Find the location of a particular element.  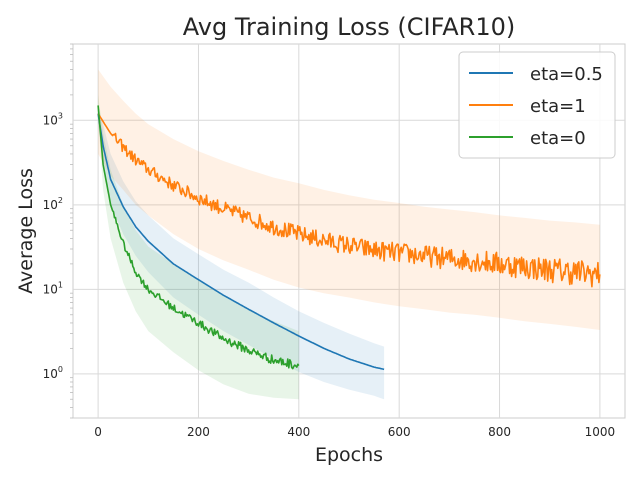

legend: eta=0.5 eta=1 eta=0 is located at coordinates (537, 105).